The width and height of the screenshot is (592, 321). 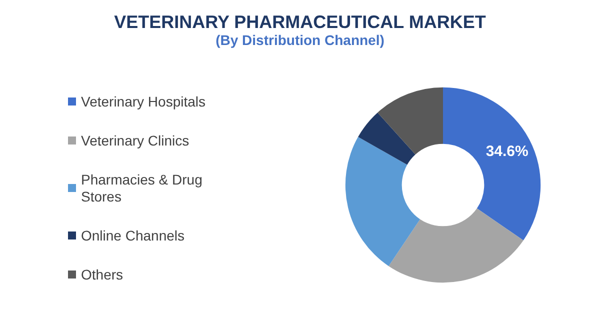 I want to click on legend-label: Others, so click(x=102, y=274).